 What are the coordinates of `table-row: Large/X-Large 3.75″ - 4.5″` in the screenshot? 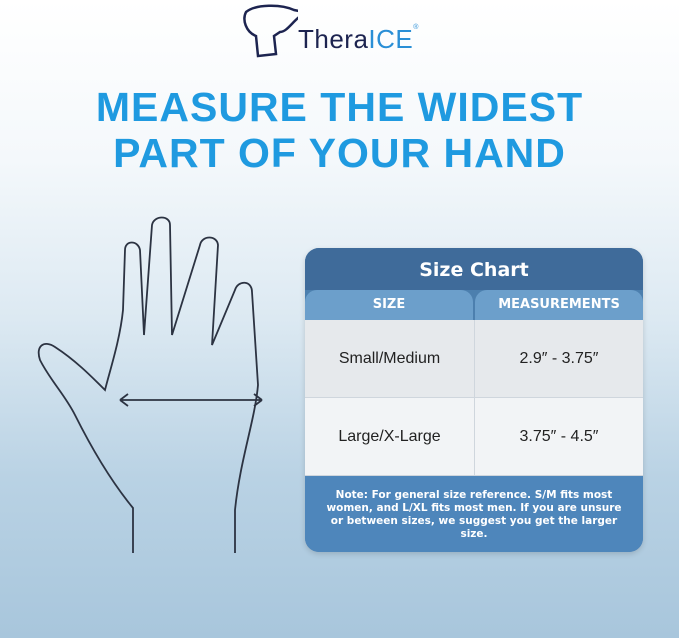 It's located at (474, 437).